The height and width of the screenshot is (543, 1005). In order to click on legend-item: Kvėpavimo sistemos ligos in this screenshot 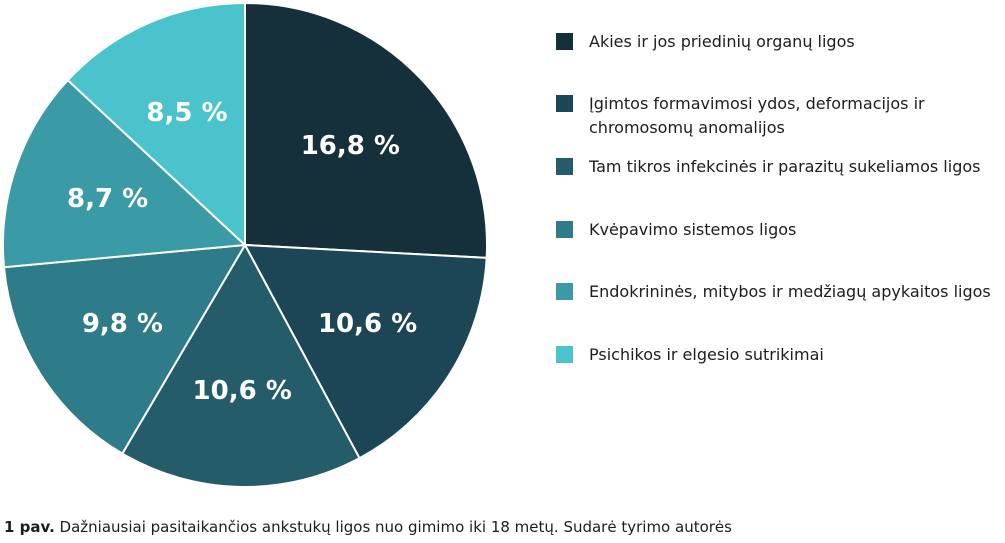, I will do `click(780, 230)`.